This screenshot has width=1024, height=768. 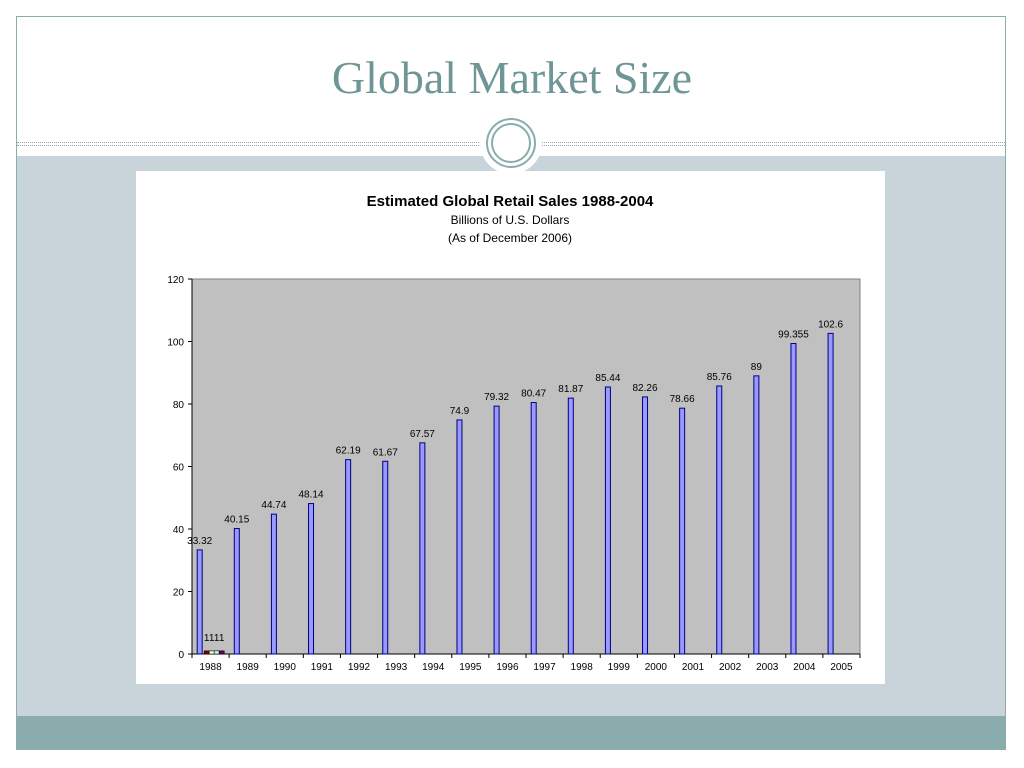 What do you see at coordinates (236, 520) in the screenshot?
I see `data-label: 40.15` at bounding box center [236, 520].